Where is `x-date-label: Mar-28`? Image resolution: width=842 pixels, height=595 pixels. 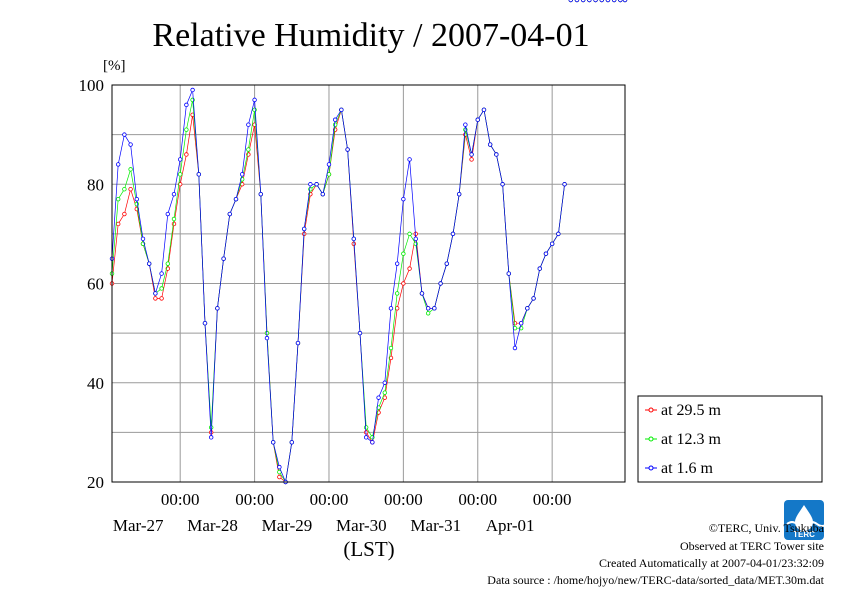
x-date-label: Mar-28 is located at coordinates (212, 525).